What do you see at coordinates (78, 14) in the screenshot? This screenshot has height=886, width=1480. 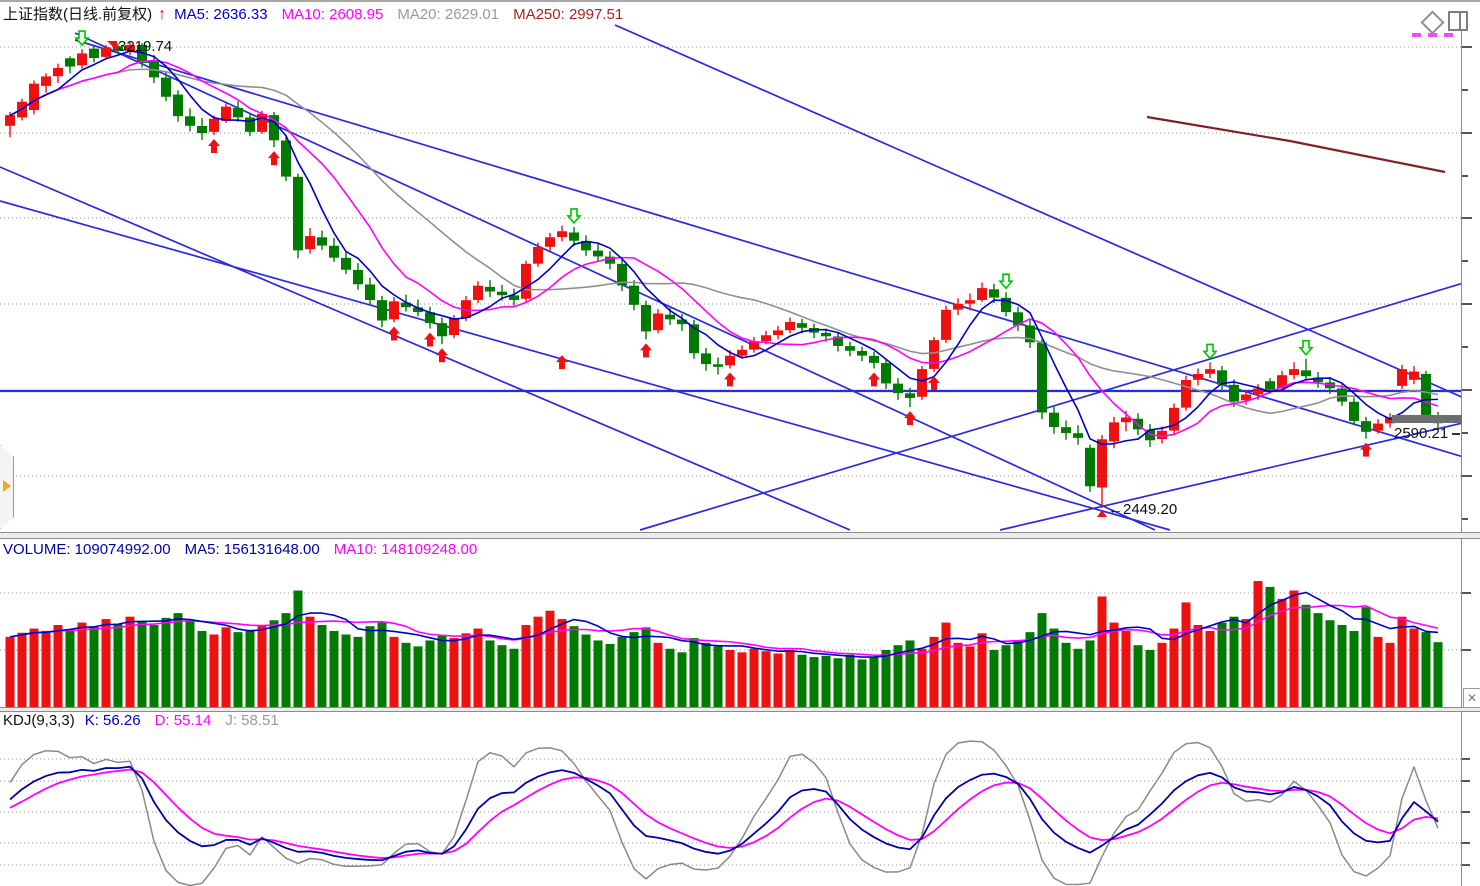 I see `instrument-title: 上证指数(日线.前复权)` at bounding box center [78, 14].